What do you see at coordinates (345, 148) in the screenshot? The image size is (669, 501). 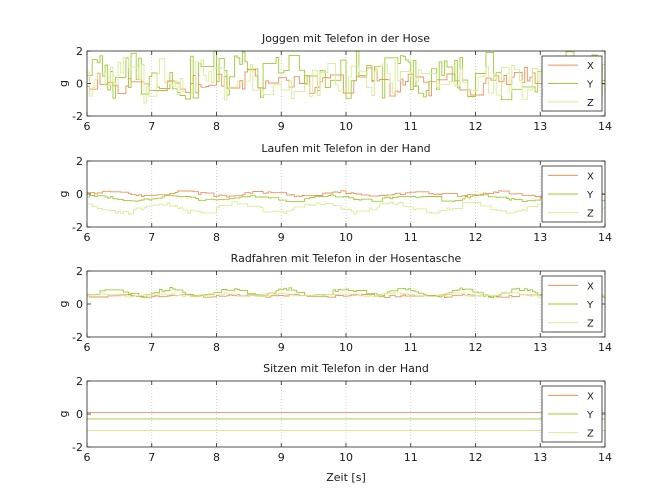 I see `chart-title: Laufen mit Telefon in der Hand` at bounding box center [345, 148].